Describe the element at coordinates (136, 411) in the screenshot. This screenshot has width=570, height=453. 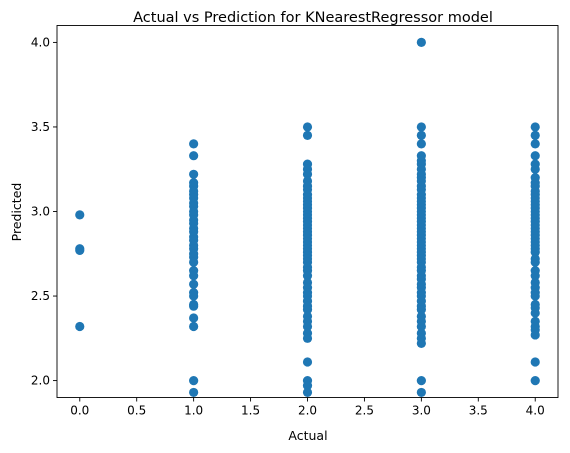
I see `x-tick-label: 0.5` at that location.